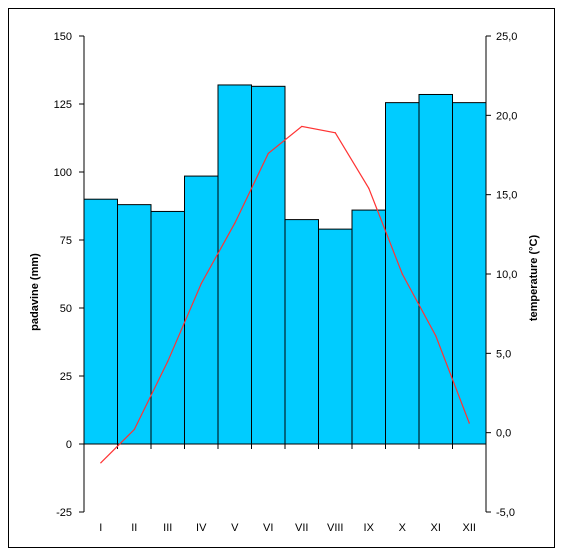  Describe the element at coordinates (368, 327) in the screenshot. I see `bar-IX` at that location.